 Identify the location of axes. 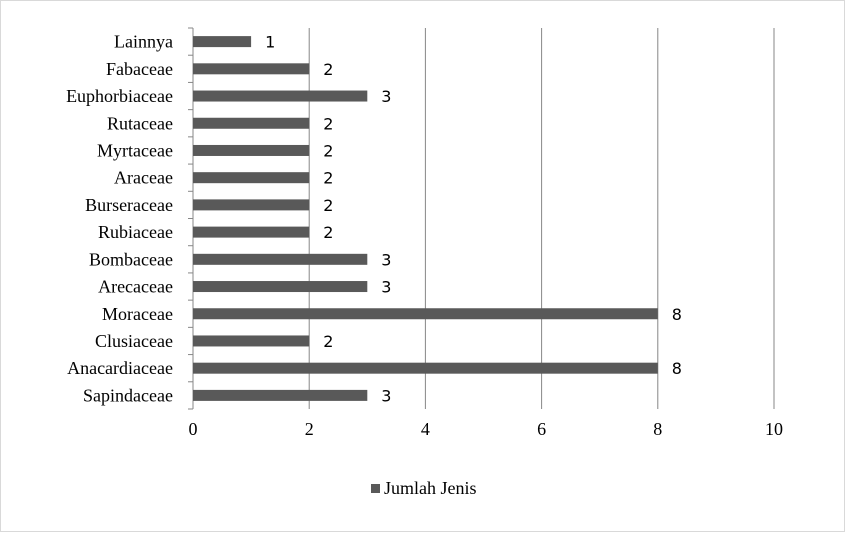
(191, 218).